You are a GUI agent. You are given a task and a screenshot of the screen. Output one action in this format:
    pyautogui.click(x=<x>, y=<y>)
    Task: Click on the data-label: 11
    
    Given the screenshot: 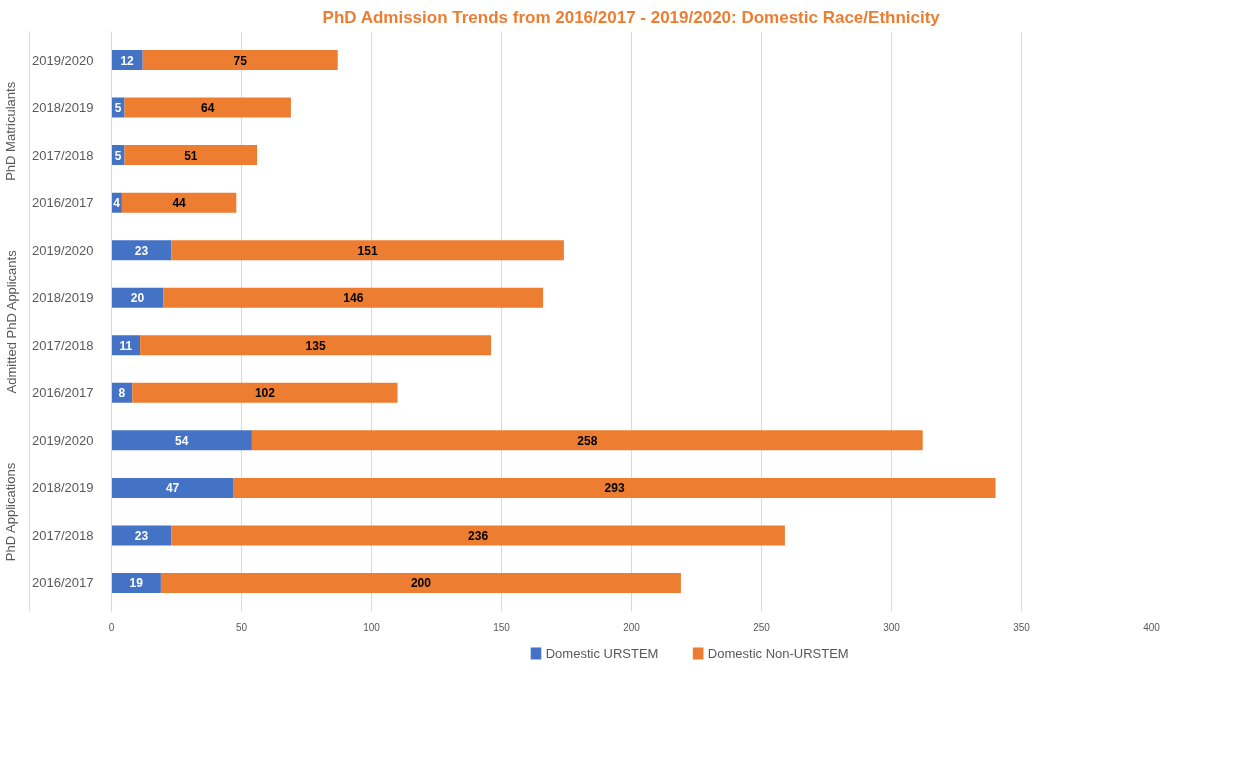 What is the action you would take?
    pyautogui.click(x=126, y=345)
    